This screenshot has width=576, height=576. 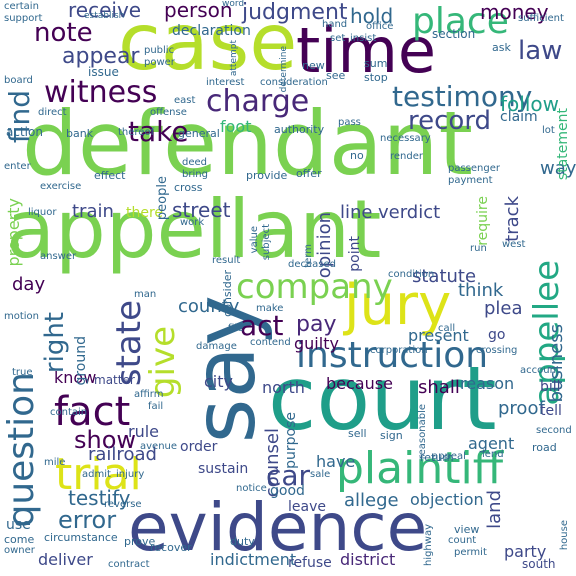 What do you see at coordinates (493, 454) in the screenshot?
I see `word-lend: lend` at bounding box center [493, 454].